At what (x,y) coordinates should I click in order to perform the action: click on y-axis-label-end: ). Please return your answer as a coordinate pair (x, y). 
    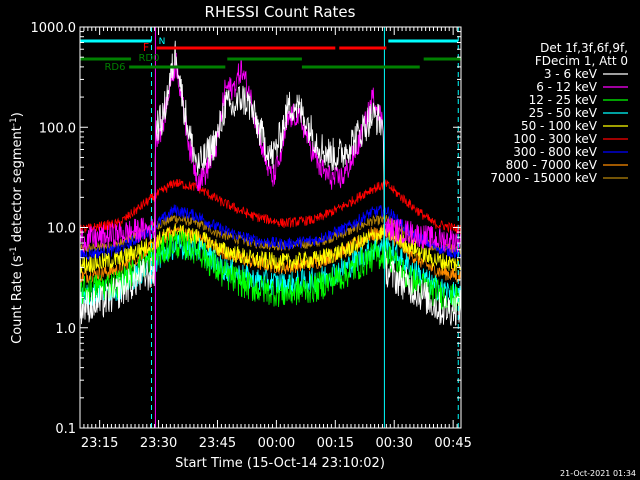
    Looking at the image, I should click on (17, 114).